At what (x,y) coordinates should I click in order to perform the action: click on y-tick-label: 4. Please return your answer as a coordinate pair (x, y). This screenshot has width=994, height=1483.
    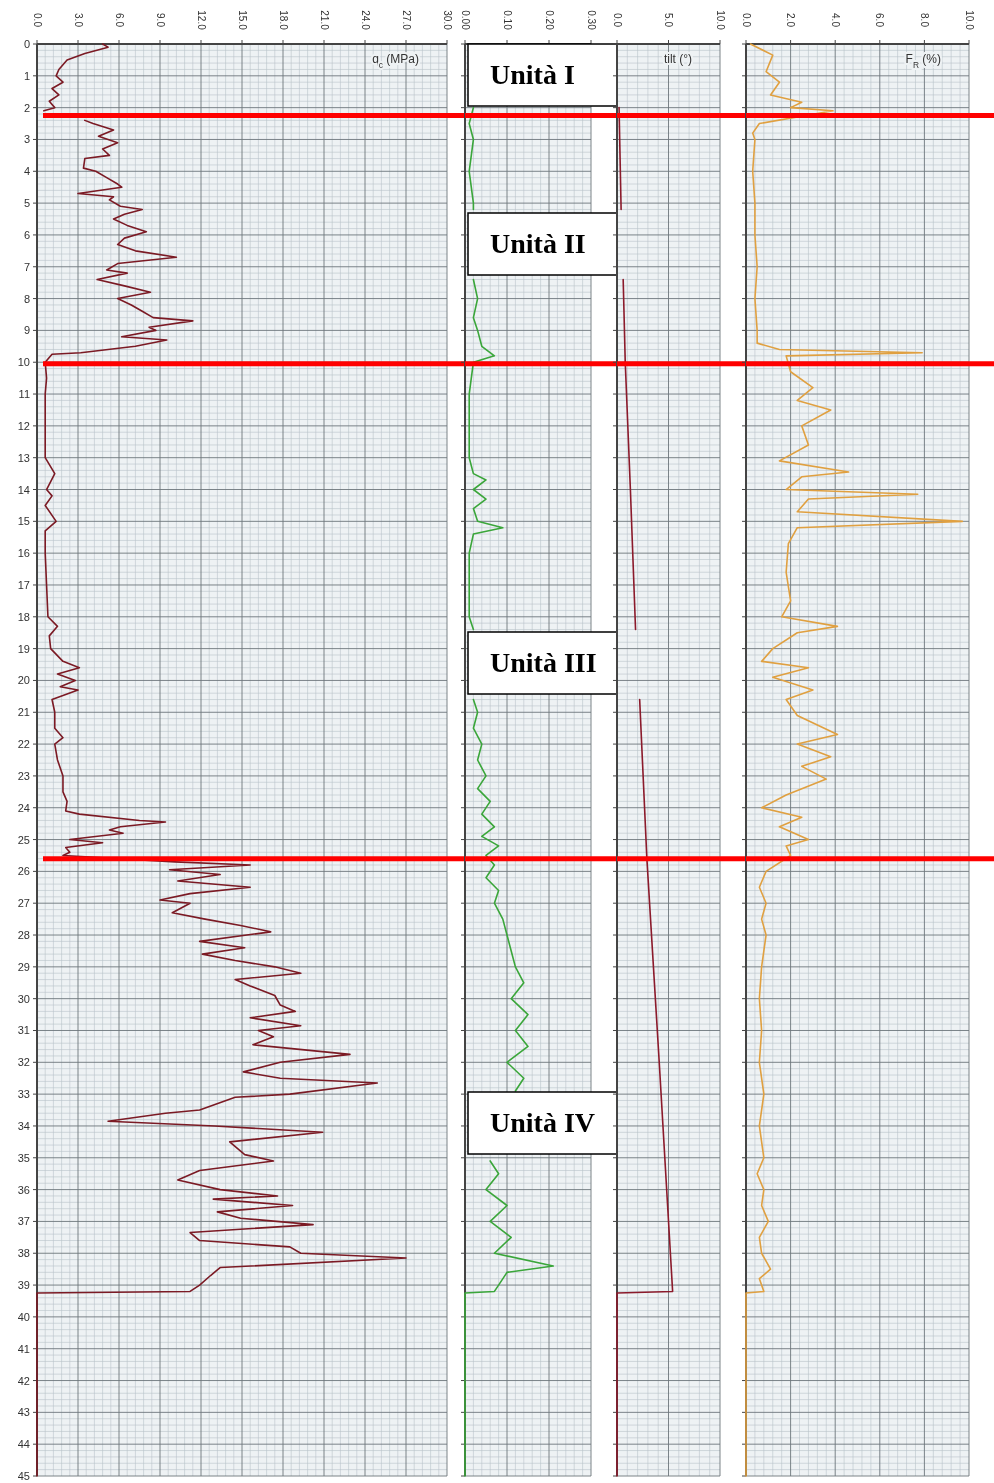
    Looking at the image, I should click on (26, 171).